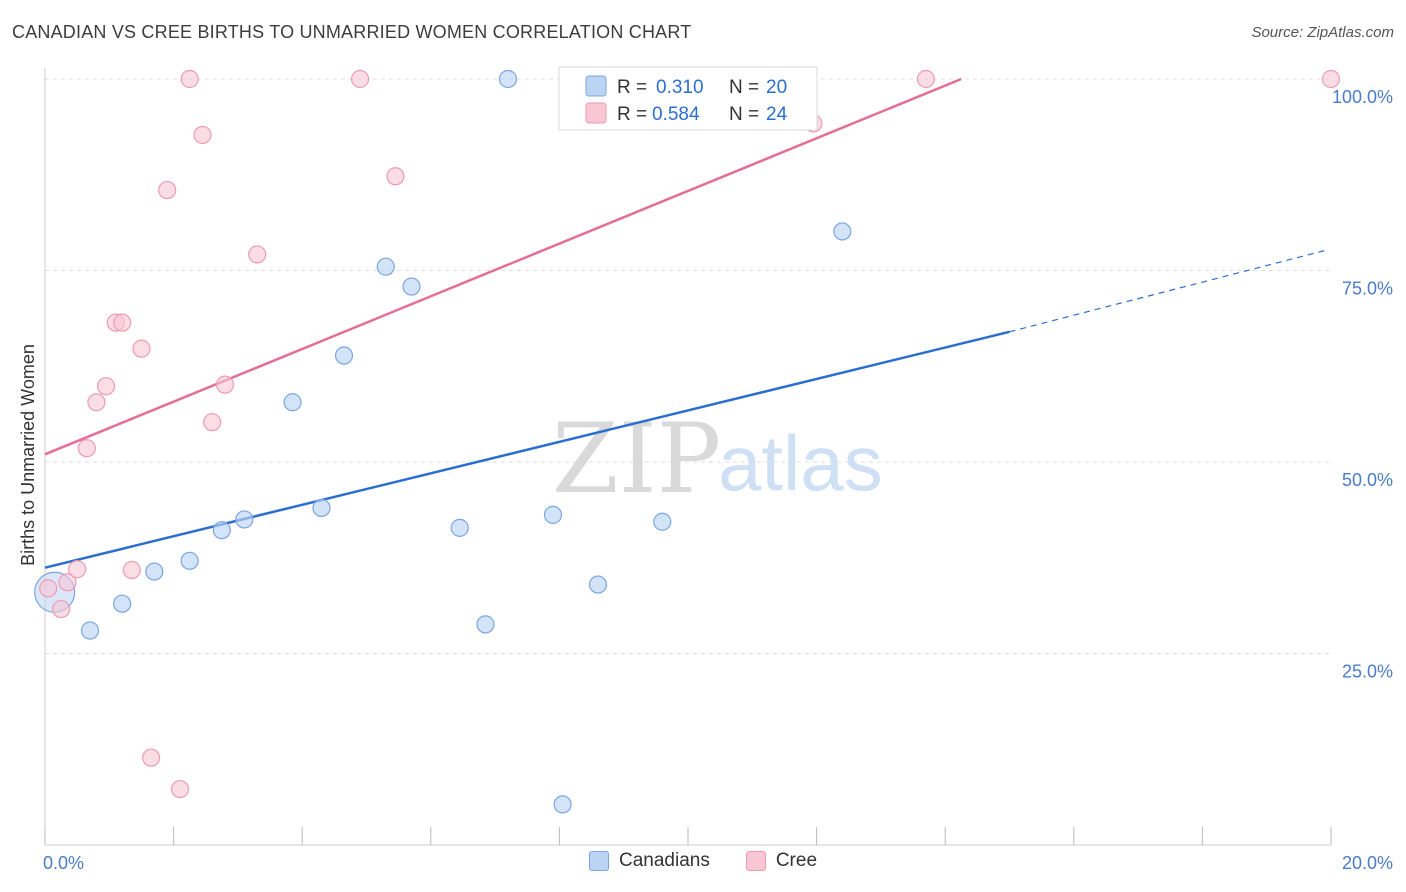 This screenshot has width=1406, height=892. What do you see at coordinates (1367, 672) in the screenshot?
I see `y-tick-label-25: 25.0%` at bounding box center [1367, 672].